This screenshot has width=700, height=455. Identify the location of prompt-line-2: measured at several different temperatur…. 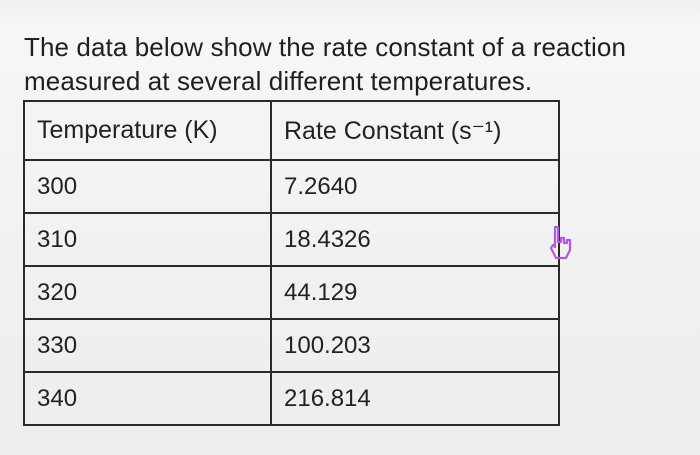
(278, 81).